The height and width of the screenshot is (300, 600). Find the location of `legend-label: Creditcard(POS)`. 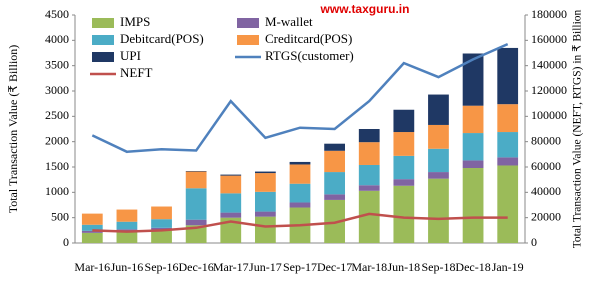

legend-label: Creditcard(POS) is located at coordinates (308, 38).